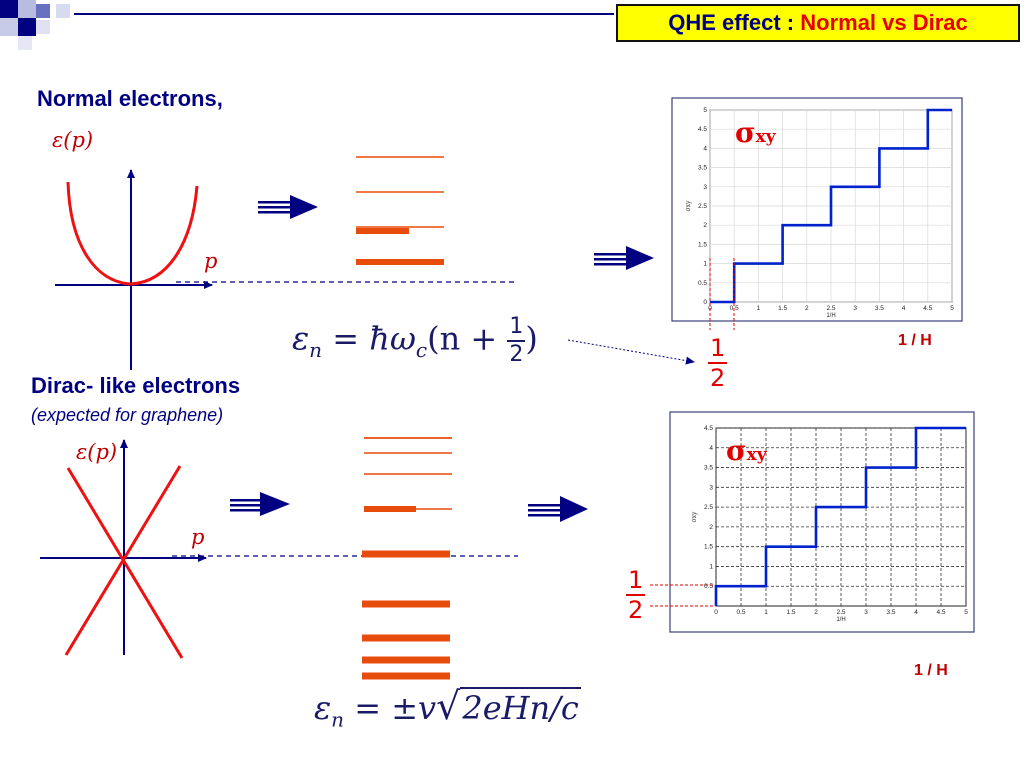 This screenshot has width=1024, height=768. Describe the element at coordinates (711, 527) in the screenshot. I see `y-tick-label: 2` at that location.